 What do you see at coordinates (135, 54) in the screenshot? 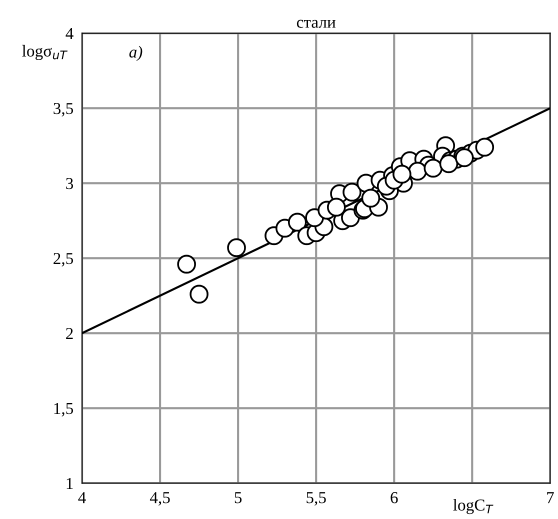
I see `annotation: a)` at bounding box center [135, 54].